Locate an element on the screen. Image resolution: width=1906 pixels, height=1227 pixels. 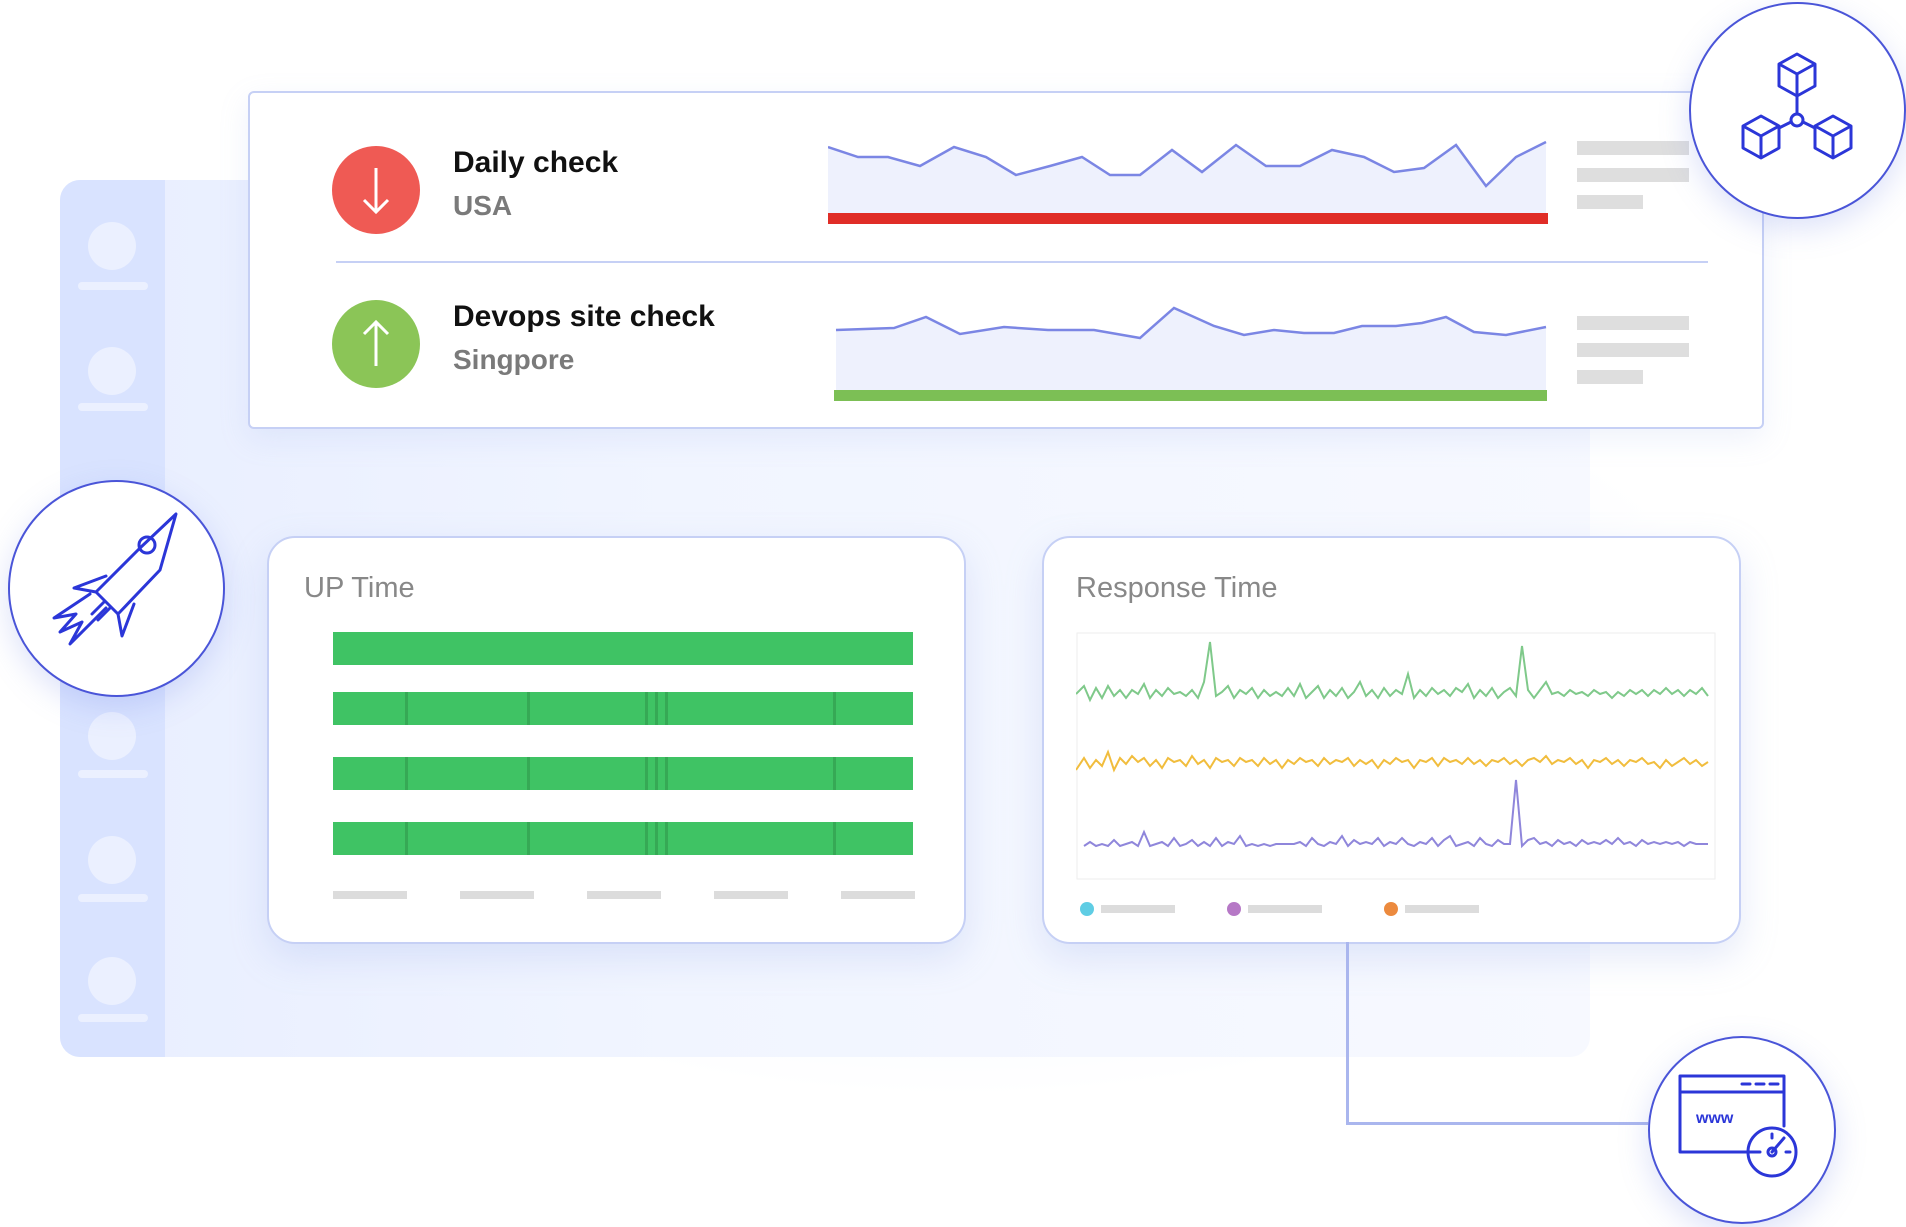
response-time-title: Response Time is located at coordinates (1177, 588).